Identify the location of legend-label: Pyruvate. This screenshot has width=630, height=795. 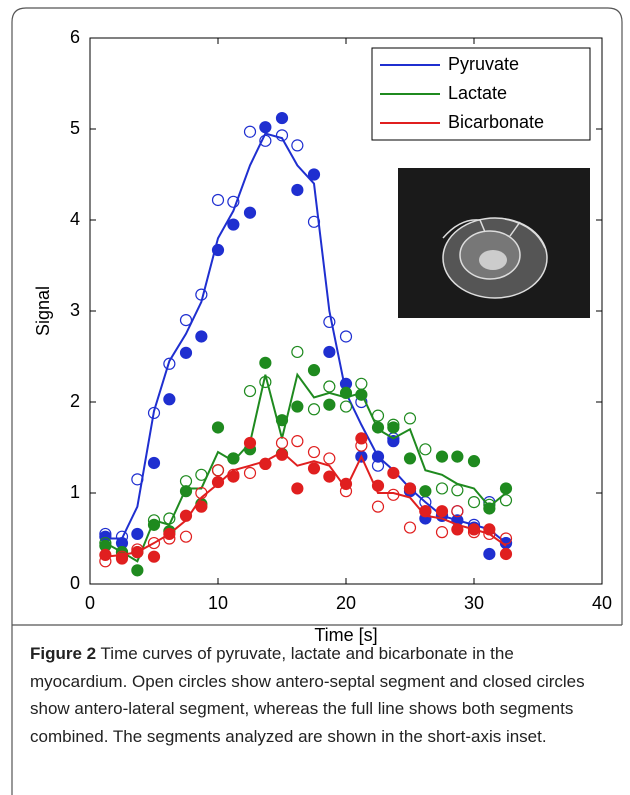
(483, 64).